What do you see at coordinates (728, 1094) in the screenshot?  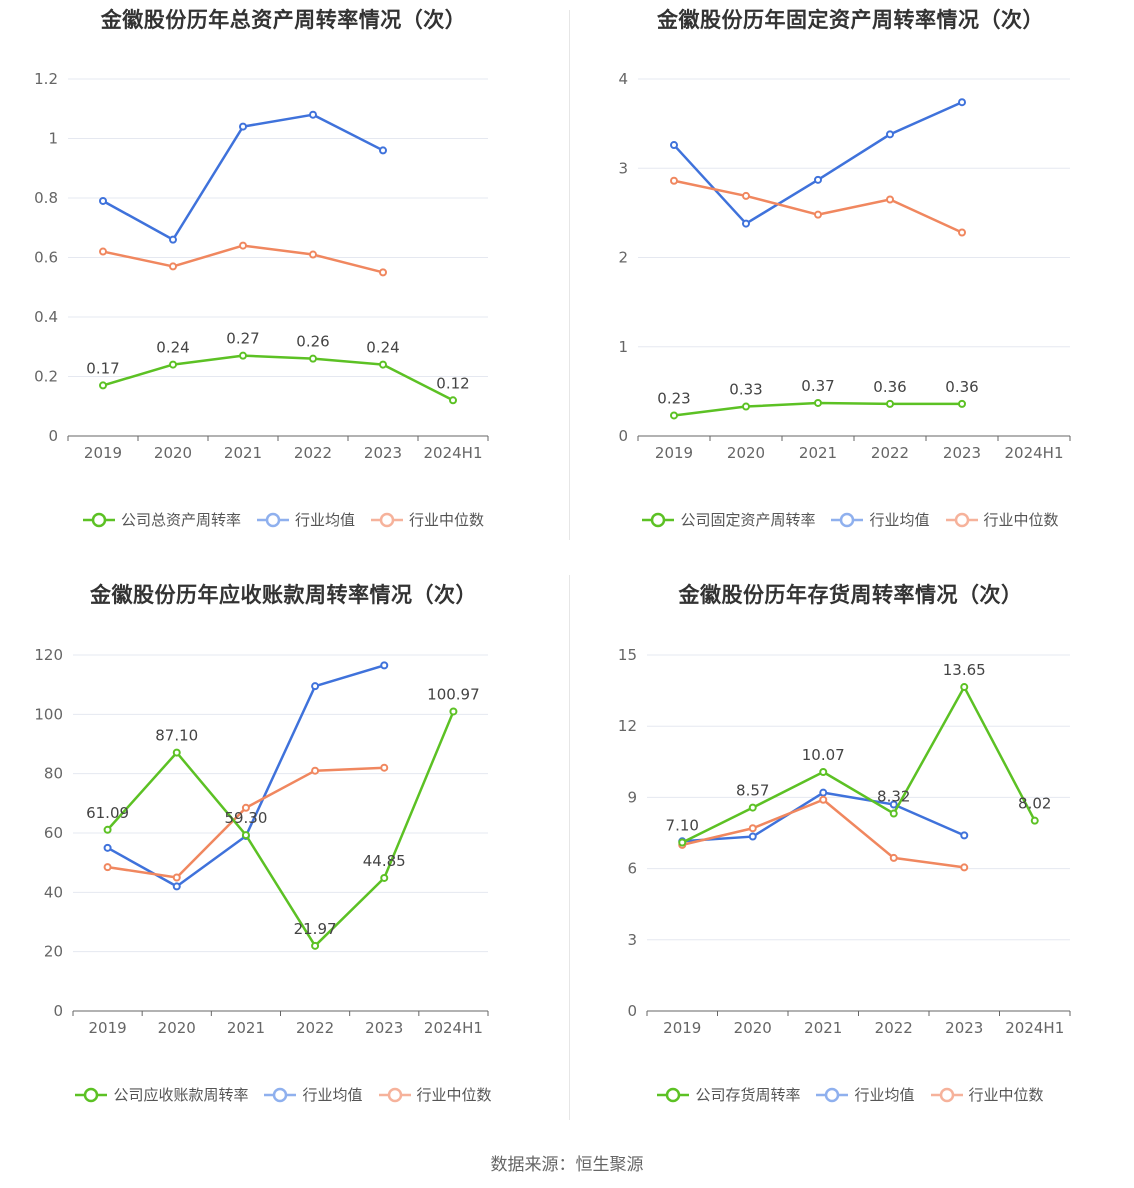 I see `legend-item-company: 公司存货周转率` at bounding box center [728, 1094].